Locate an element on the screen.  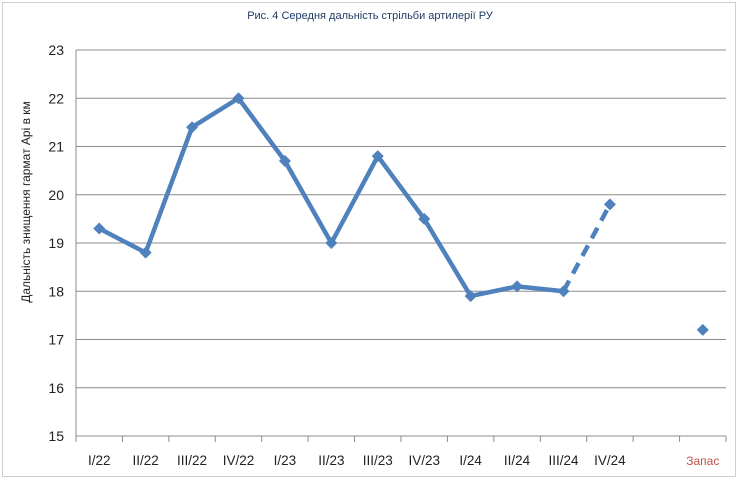
y-tick-label: 21 is located at coordinates (56, 147).